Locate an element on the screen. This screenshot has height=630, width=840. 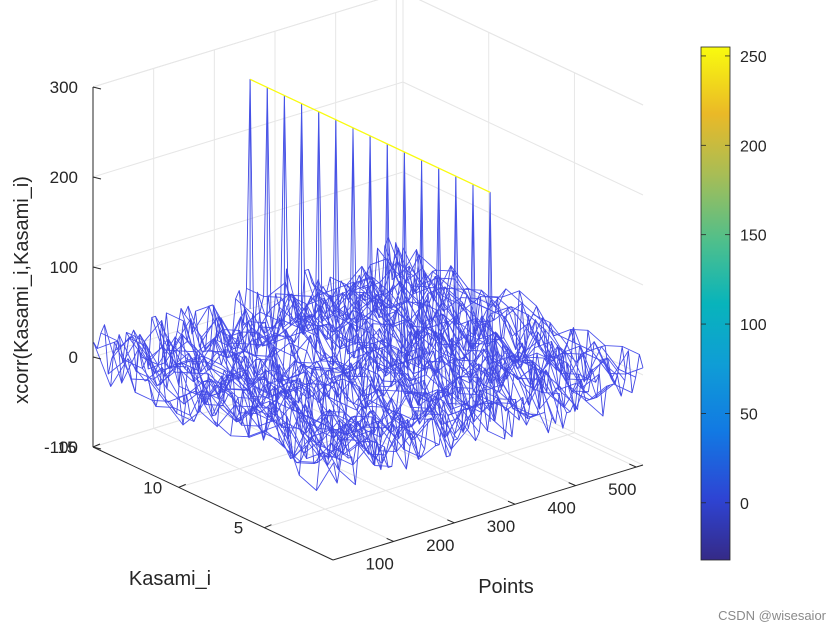
x-tick-label: 300 is located at coordinates (501, 526).